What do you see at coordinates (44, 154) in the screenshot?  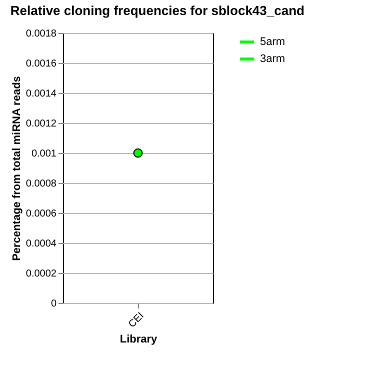 I see `y-tick-label: 0.001` at bounding box center [44, 154].